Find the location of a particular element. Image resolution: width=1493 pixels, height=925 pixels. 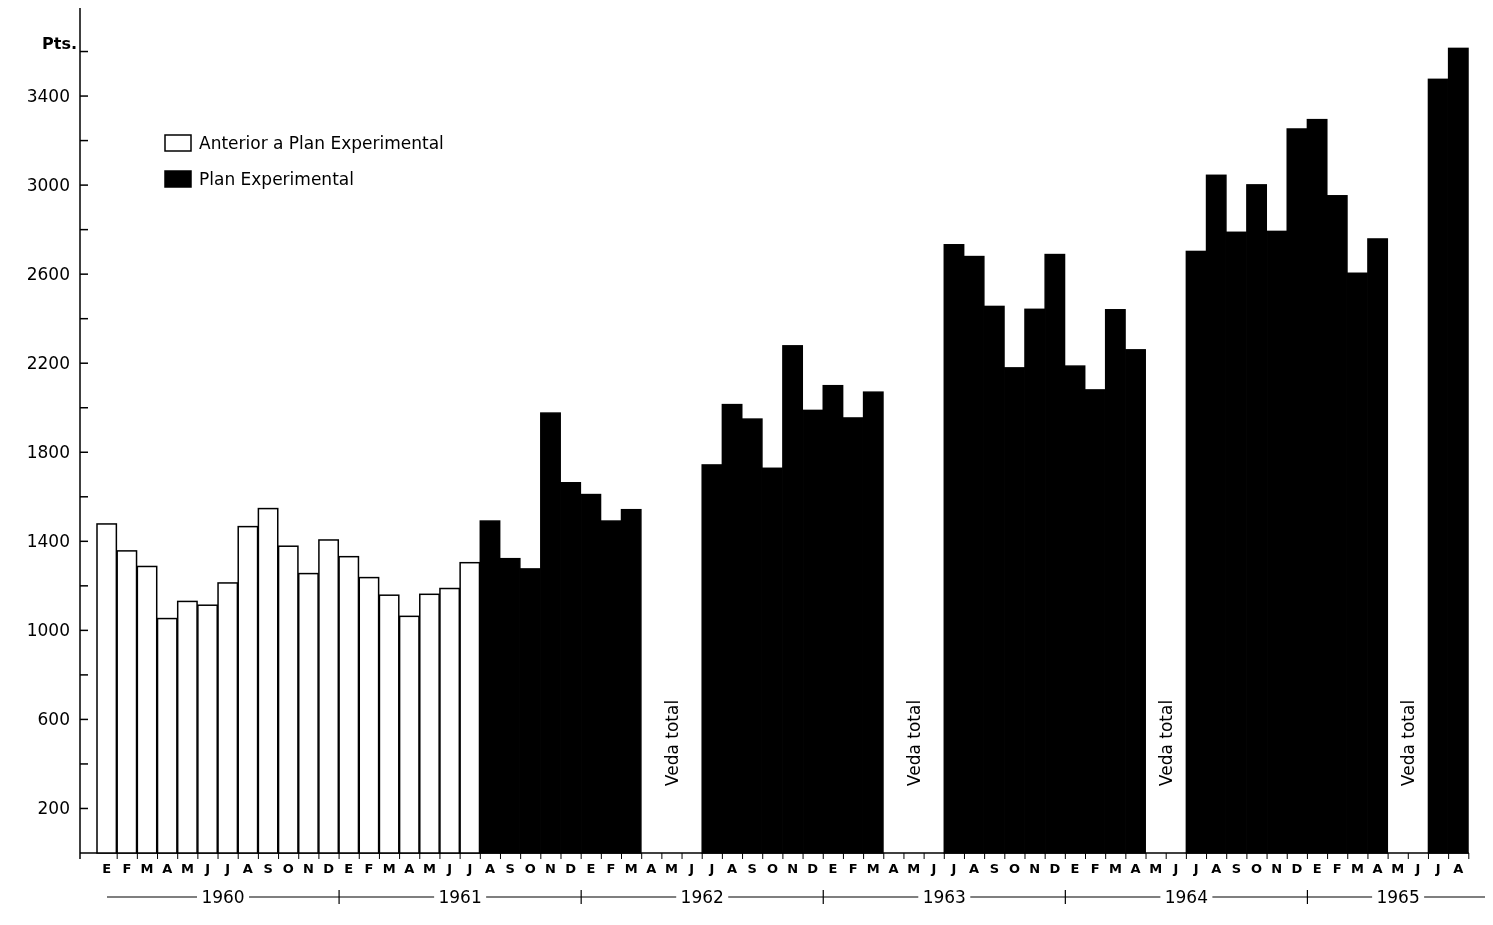

y-tick-label: 3000 is located at coordinates (48, 185).